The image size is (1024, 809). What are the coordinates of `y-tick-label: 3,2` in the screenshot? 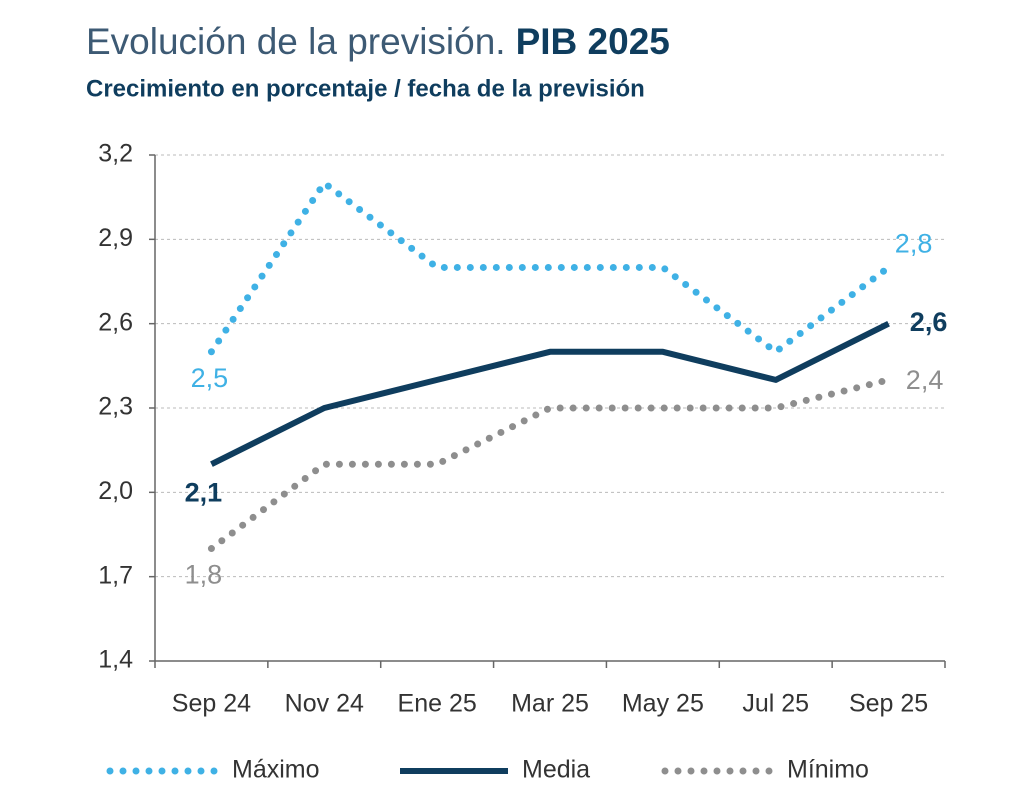 It's located at (115, 154).